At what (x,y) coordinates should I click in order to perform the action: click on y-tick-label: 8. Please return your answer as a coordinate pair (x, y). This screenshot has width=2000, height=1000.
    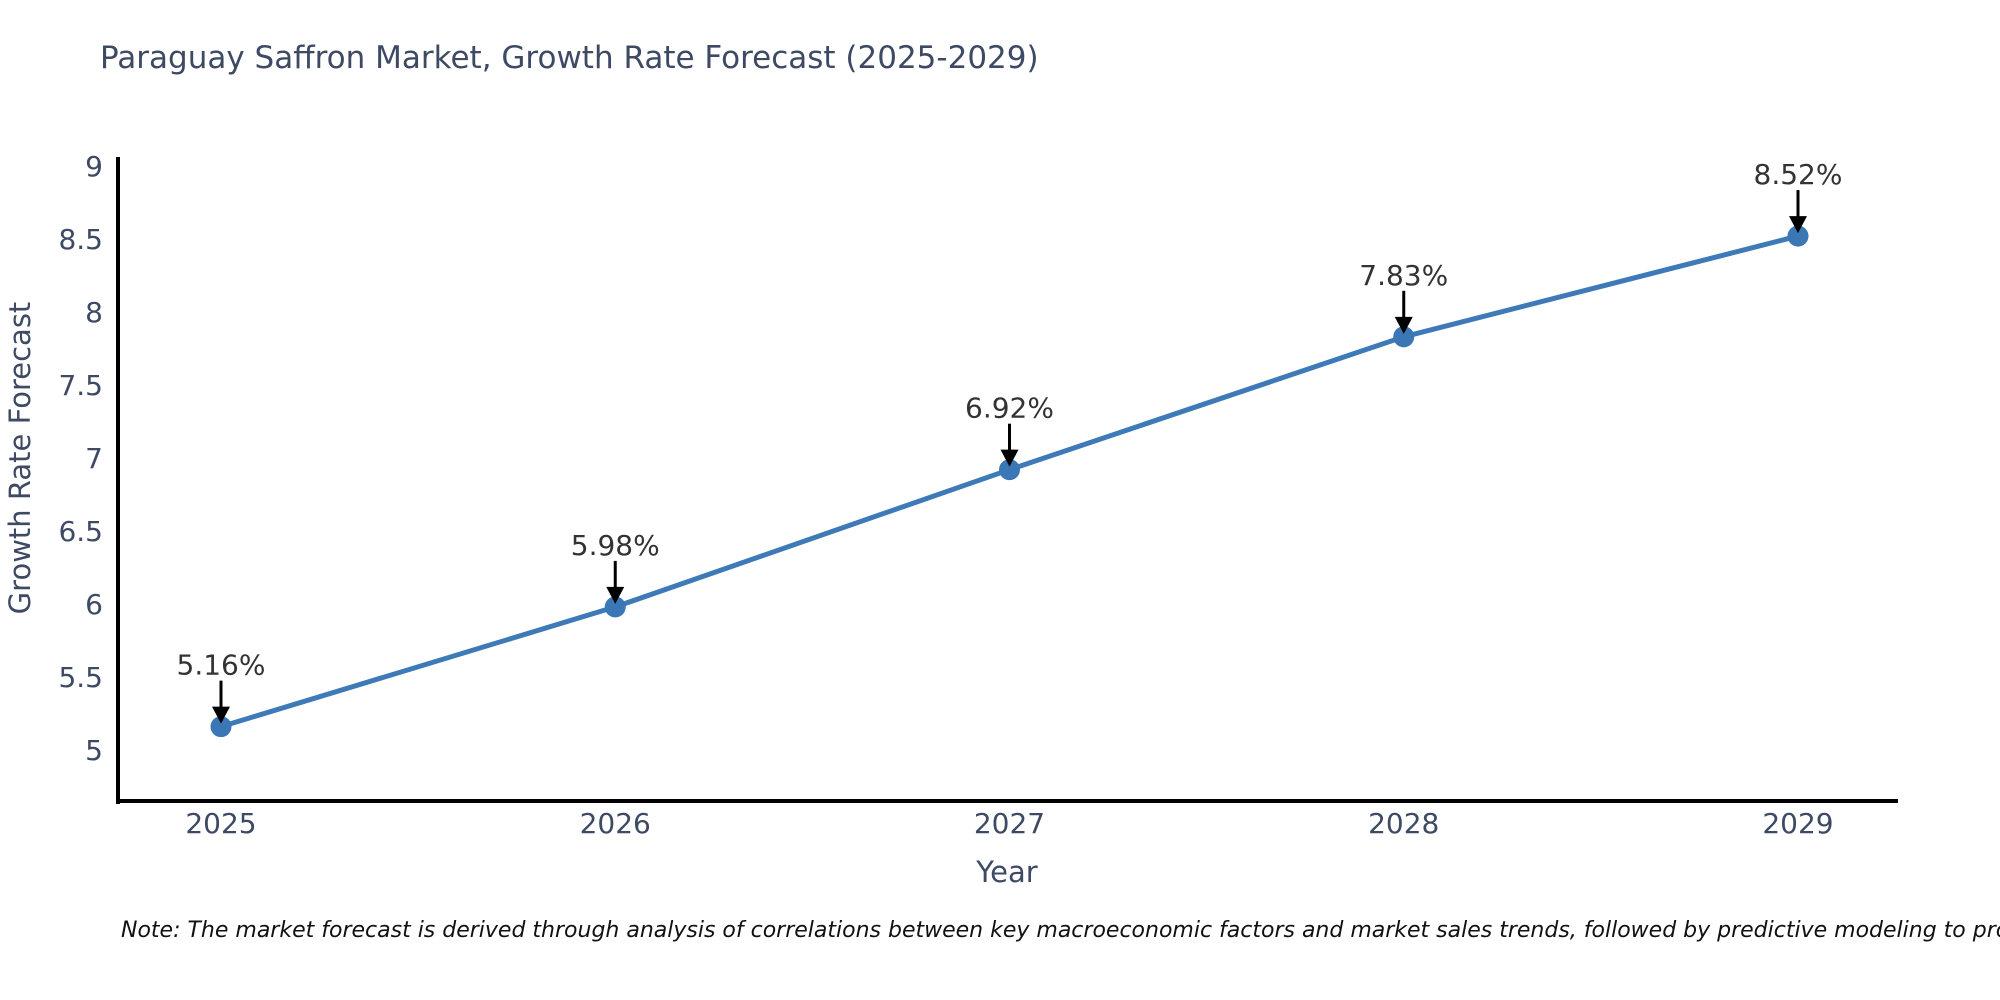
    Looking at the image, I should click on (94, 312).